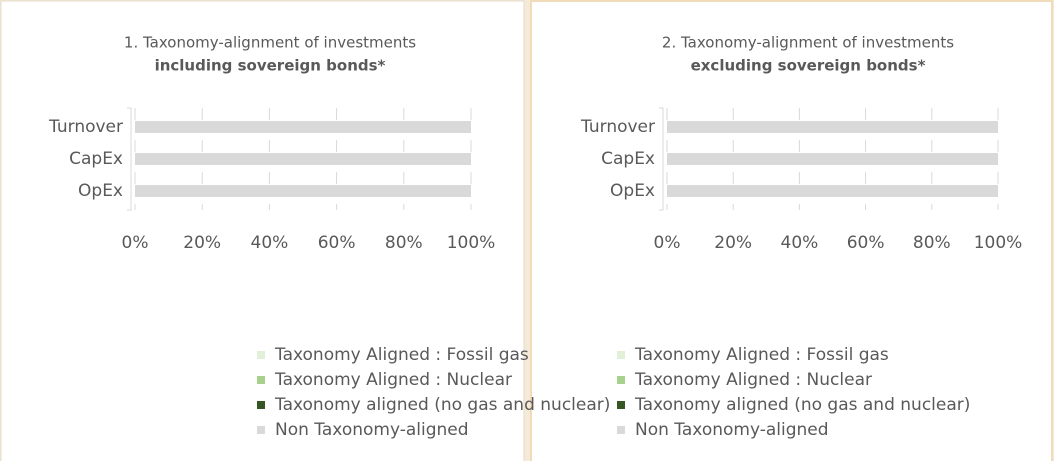  Describe the element at coordinates (808, 43) in the screenshot. I see `chart-title: 2. Taxonomy-alignment of investments` at that location.